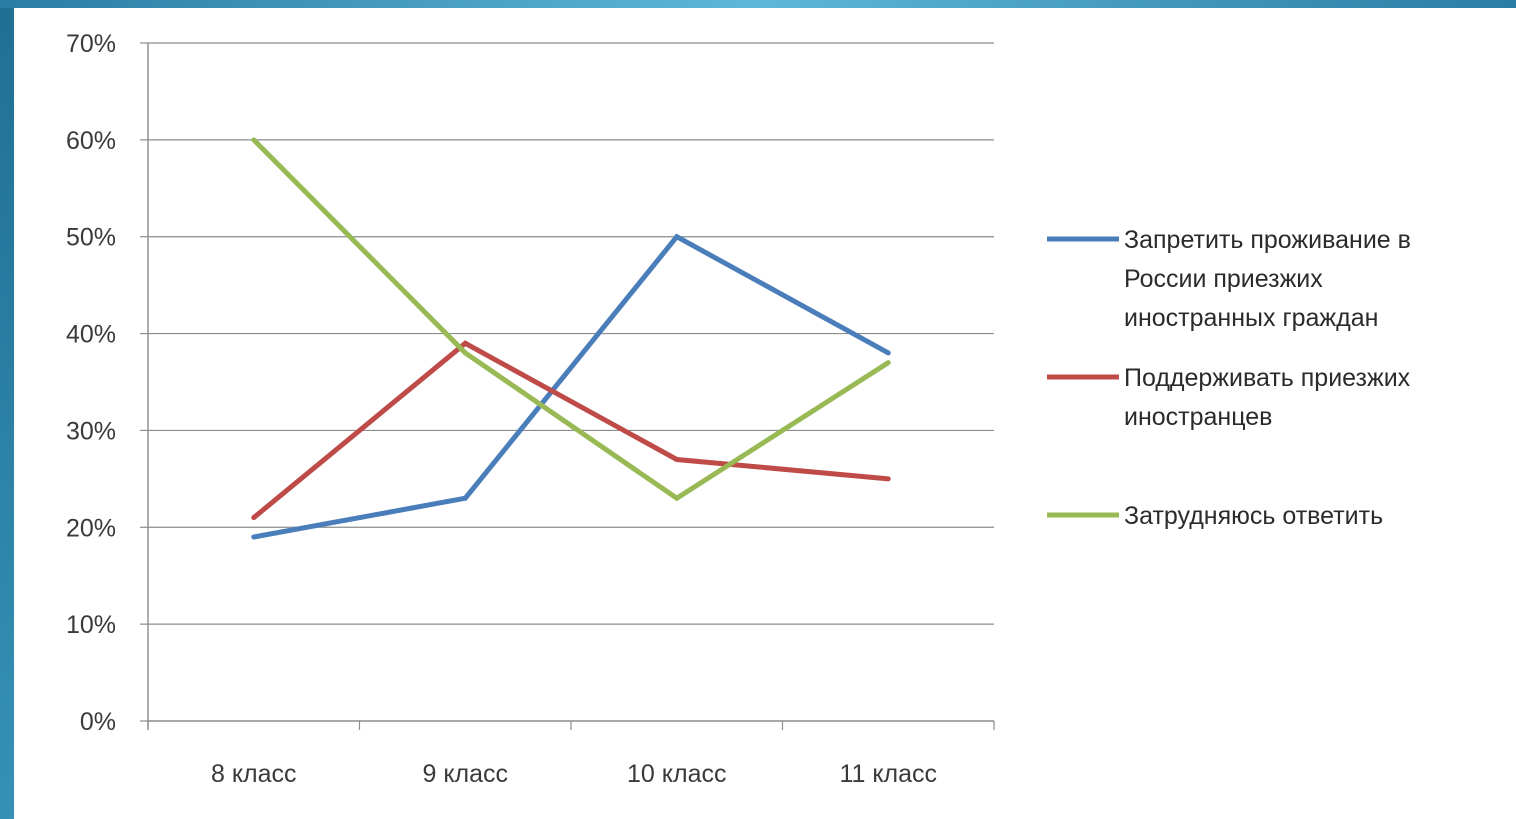  I want to click on y-tick-label: 0%, so click(98, 722).